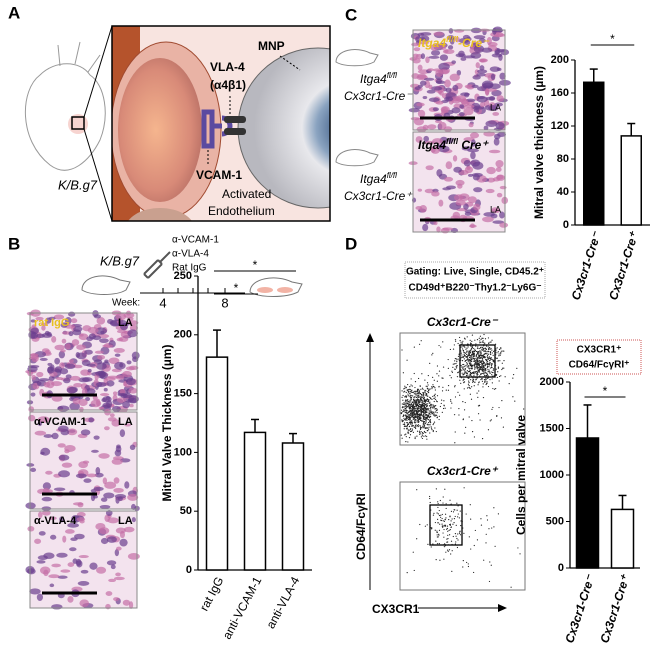 This screenshot has height=660, width=662. What do you see at coordinates (271, 46) in the screenshot?
I see `mnp-label: MNP` at bounding box center [271, 46].